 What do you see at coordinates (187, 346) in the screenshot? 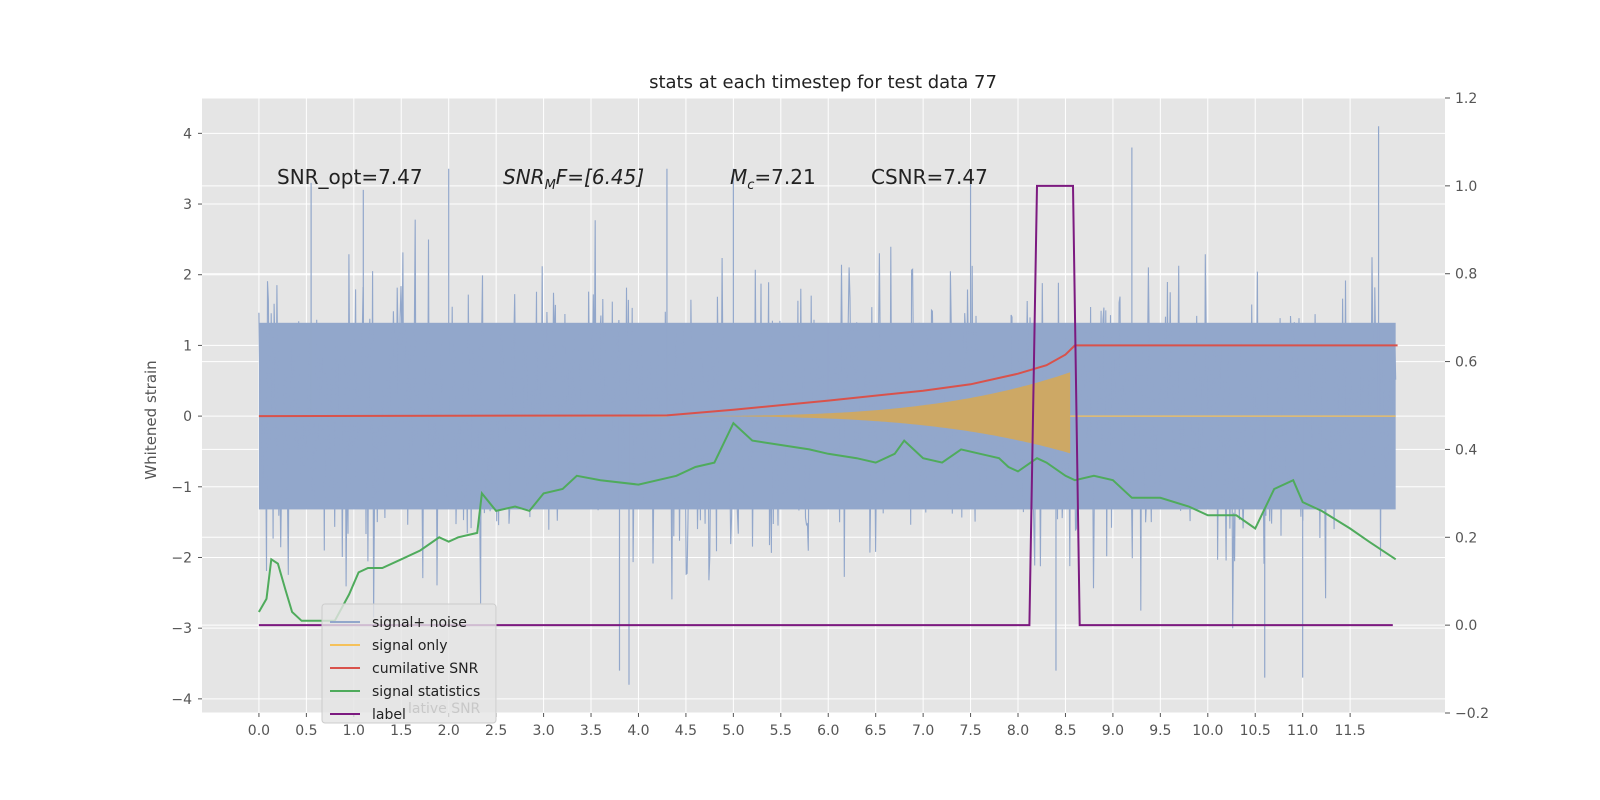
I see `y-tick-label: 1` at bounding box center [187, 346].